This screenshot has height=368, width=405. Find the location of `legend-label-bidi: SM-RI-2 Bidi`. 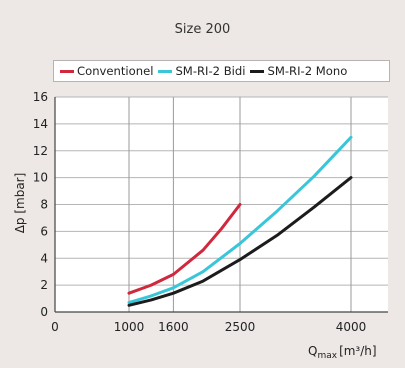

legend-label-bidi: SM-RI-2 Bidi is located at coordinates (210, 71).